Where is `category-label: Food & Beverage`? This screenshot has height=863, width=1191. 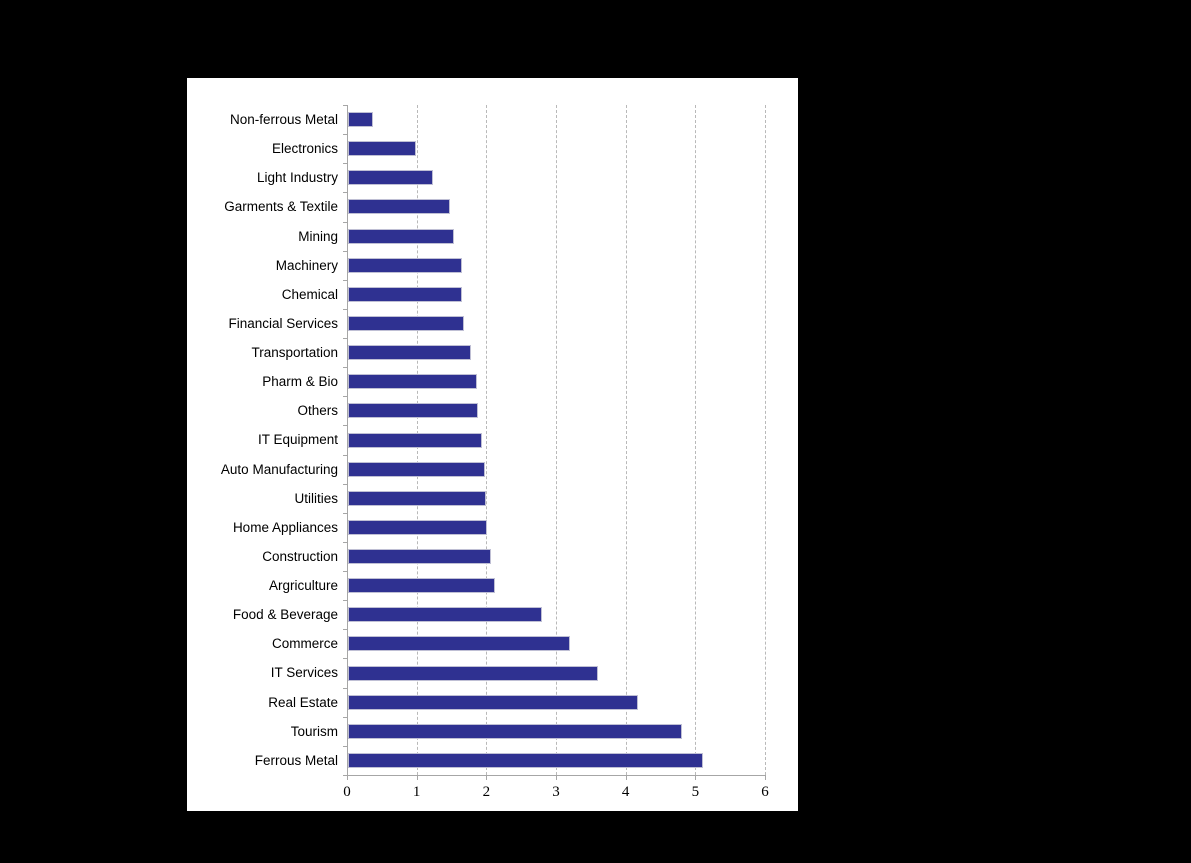 category-label: Food & Beverage is located at coordinates (285, 615).